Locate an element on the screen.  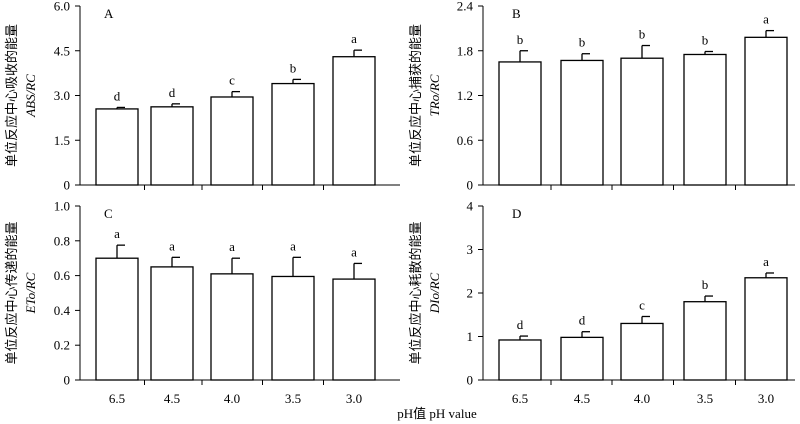
panel-letter: C is located at coordinates (108, 213).